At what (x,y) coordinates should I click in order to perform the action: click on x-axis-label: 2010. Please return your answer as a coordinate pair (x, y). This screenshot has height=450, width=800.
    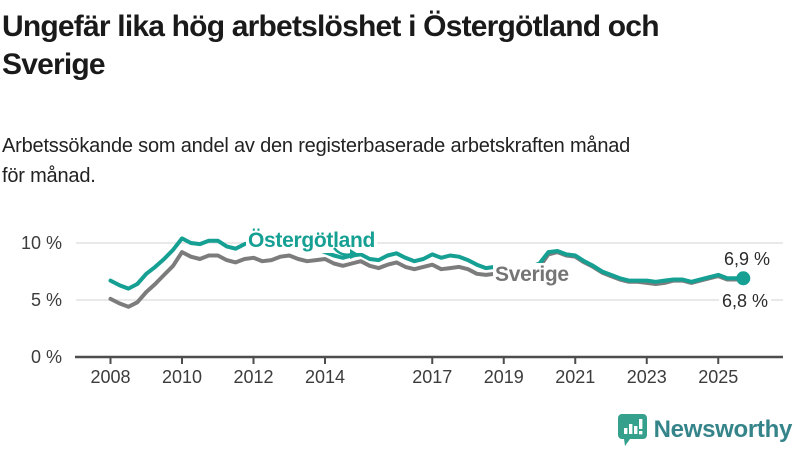
    Looking at the image, I should click on (182, 377).